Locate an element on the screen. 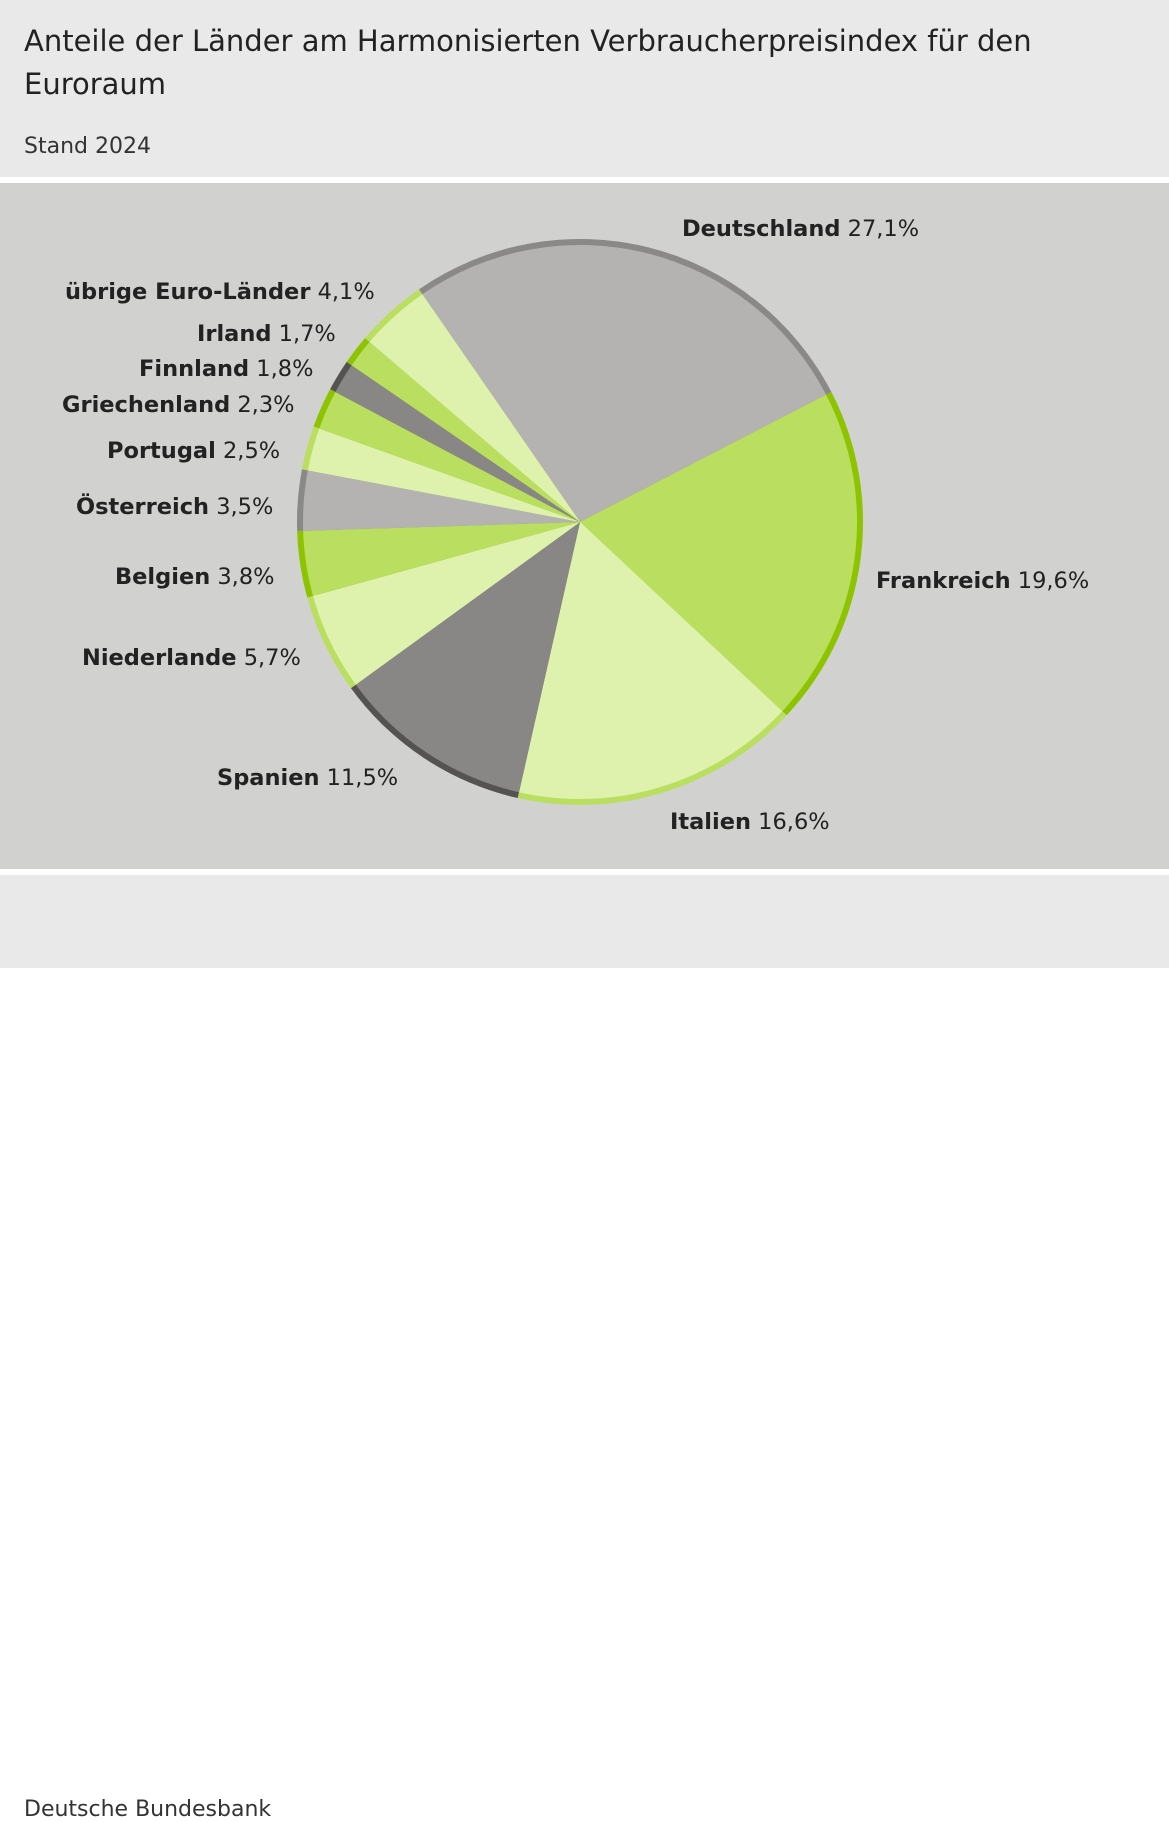  slice-label-name: Frankreich is located at coordinates (943, 581).